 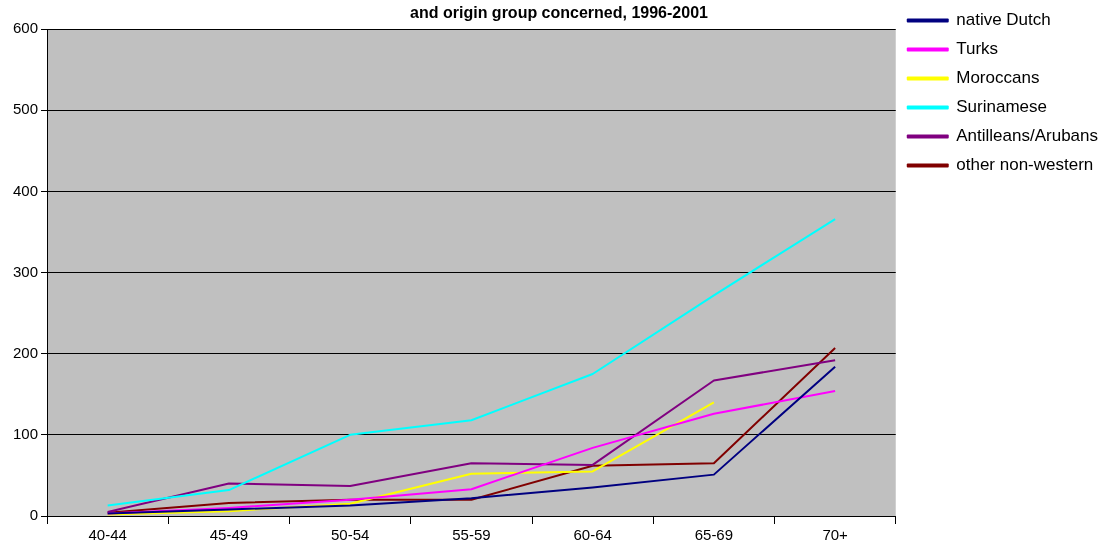 What do you see at coordinates (350, 535) in the screenshot?
I see `x-tick-label: 50-54` at bounding box center [350, 535].